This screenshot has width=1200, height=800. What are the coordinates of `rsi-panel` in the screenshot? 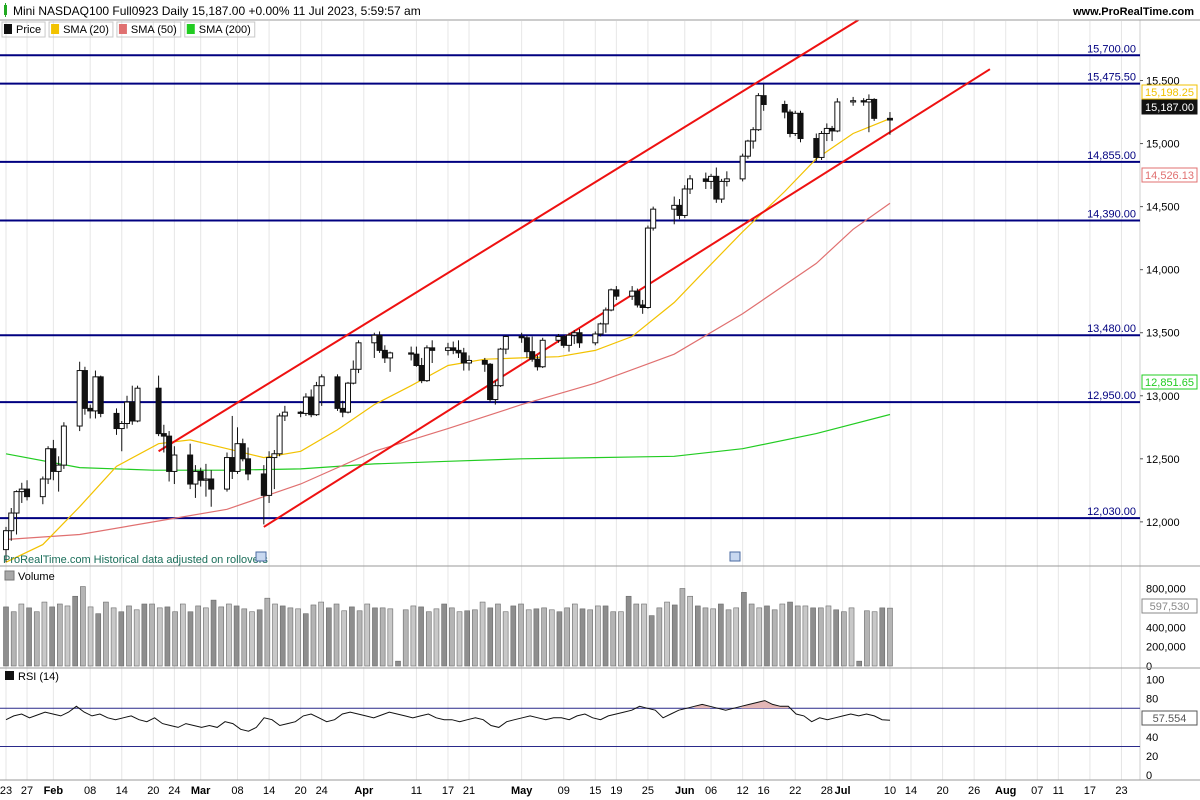 It's located at (570, 724).